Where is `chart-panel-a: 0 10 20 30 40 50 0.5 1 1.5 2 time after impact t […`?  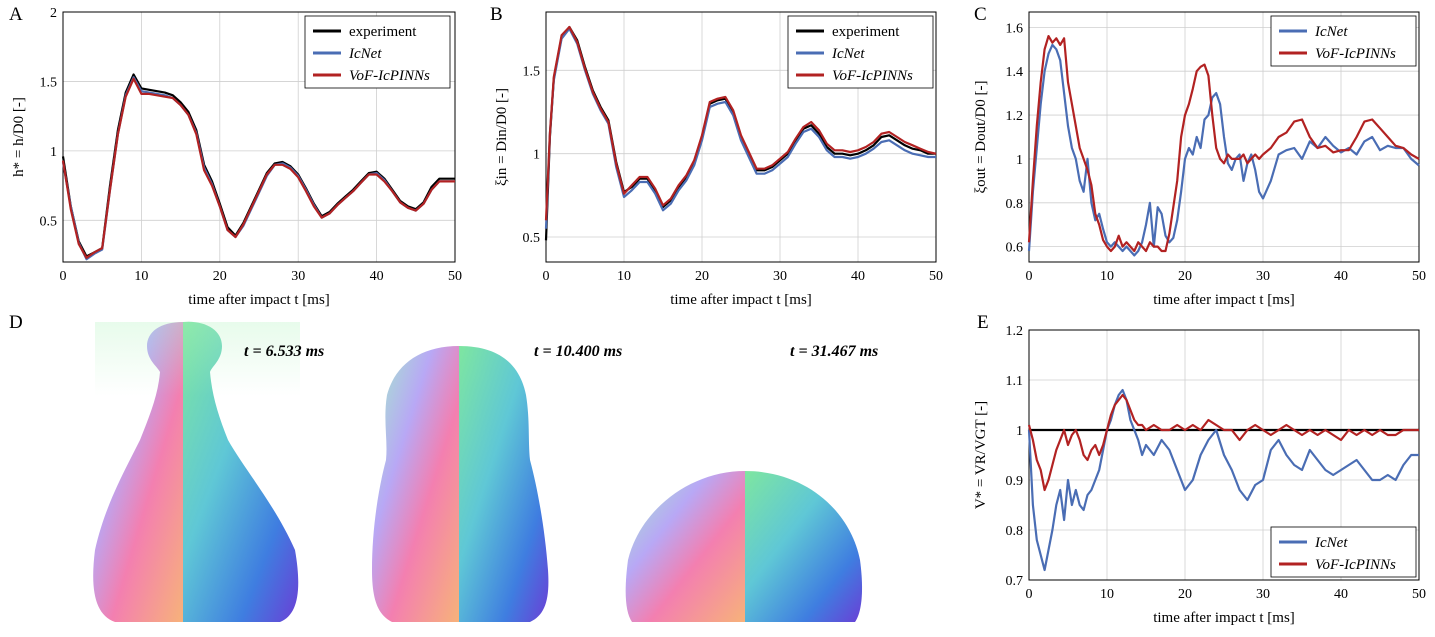
chart-panel-a: 0 10 20 30 40 50 0.5 1 1.5 2 time after impact t [… is located at coordinates (236, 157).